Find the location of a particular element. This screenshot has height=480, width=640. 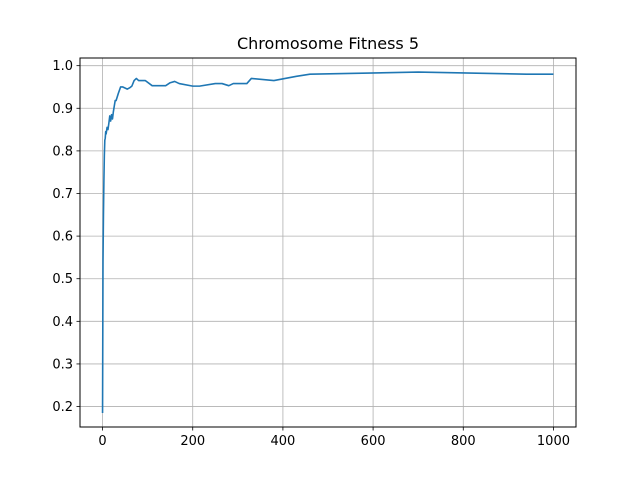

x-tick-label: 200 is located at coordinates (192, 441).